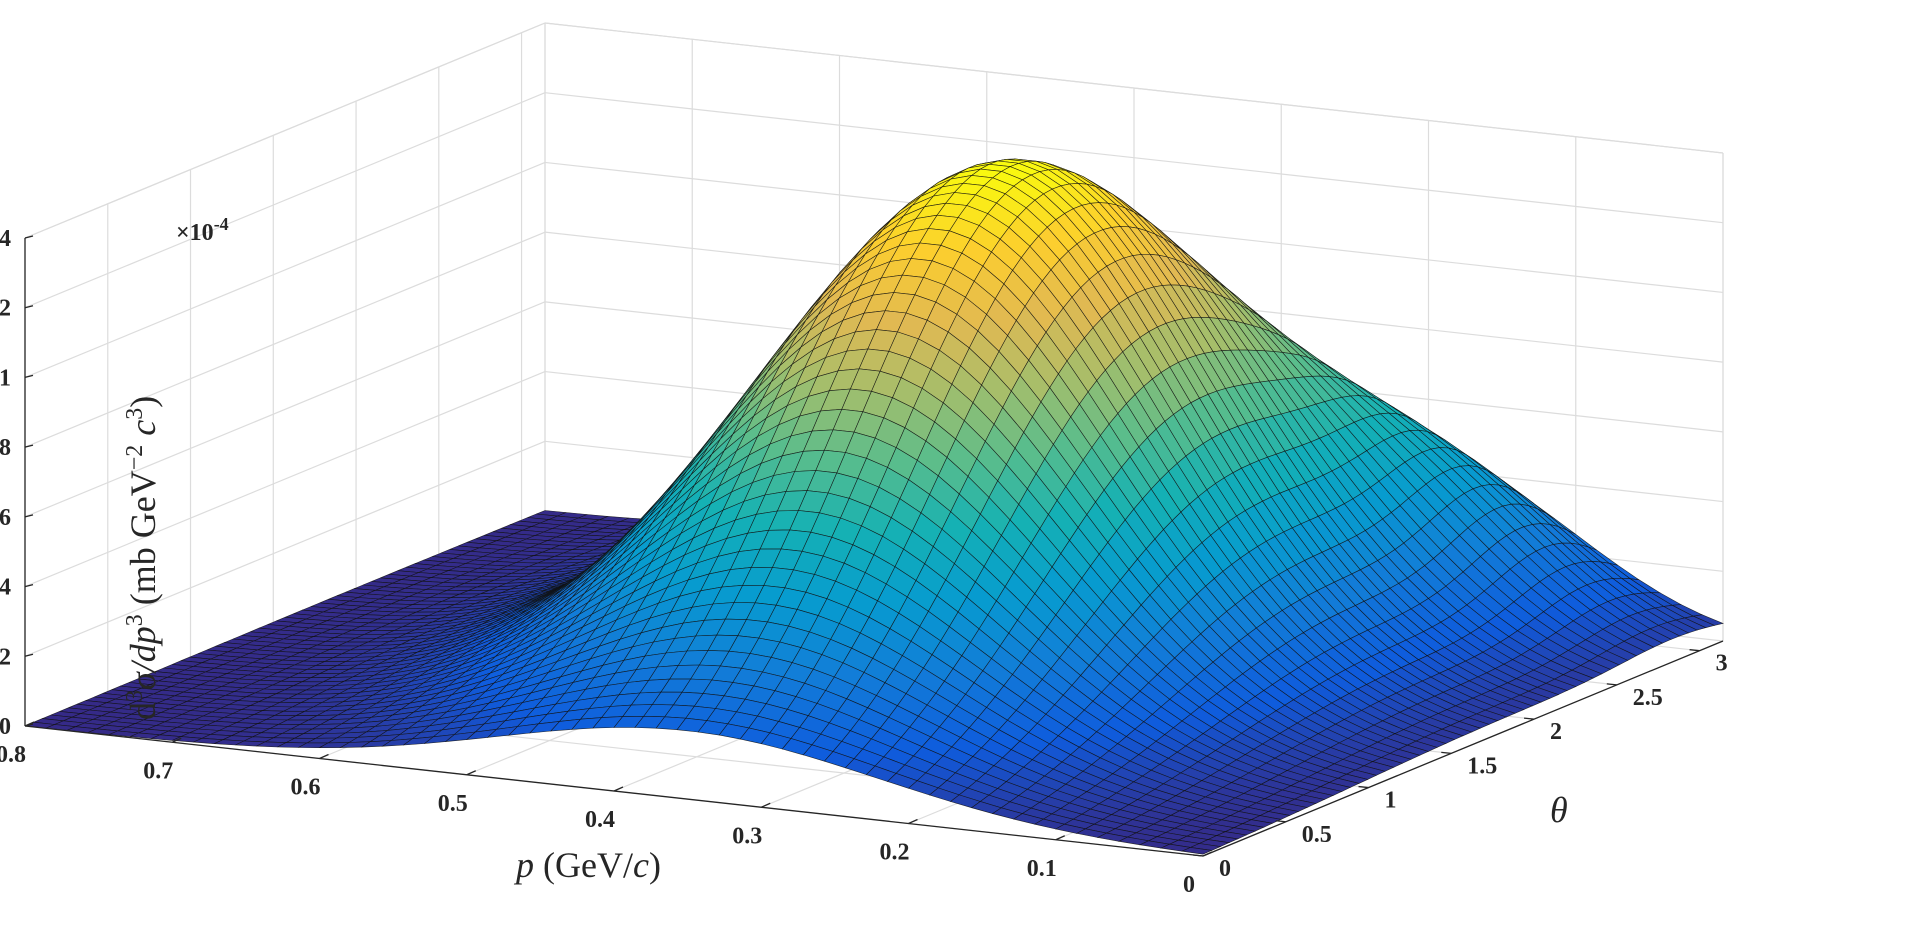 This screenshot has width=1920, height=945. Describe the element at coordinates (158, 771) in the screenshot. I see `x-tick-label: 0.7` at that location.